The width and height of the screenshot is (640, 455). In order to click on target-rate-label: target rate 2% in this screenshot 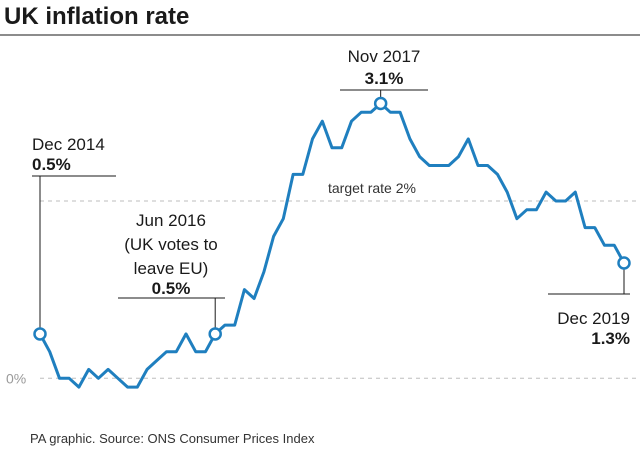, I will do `click(372, 188)`.